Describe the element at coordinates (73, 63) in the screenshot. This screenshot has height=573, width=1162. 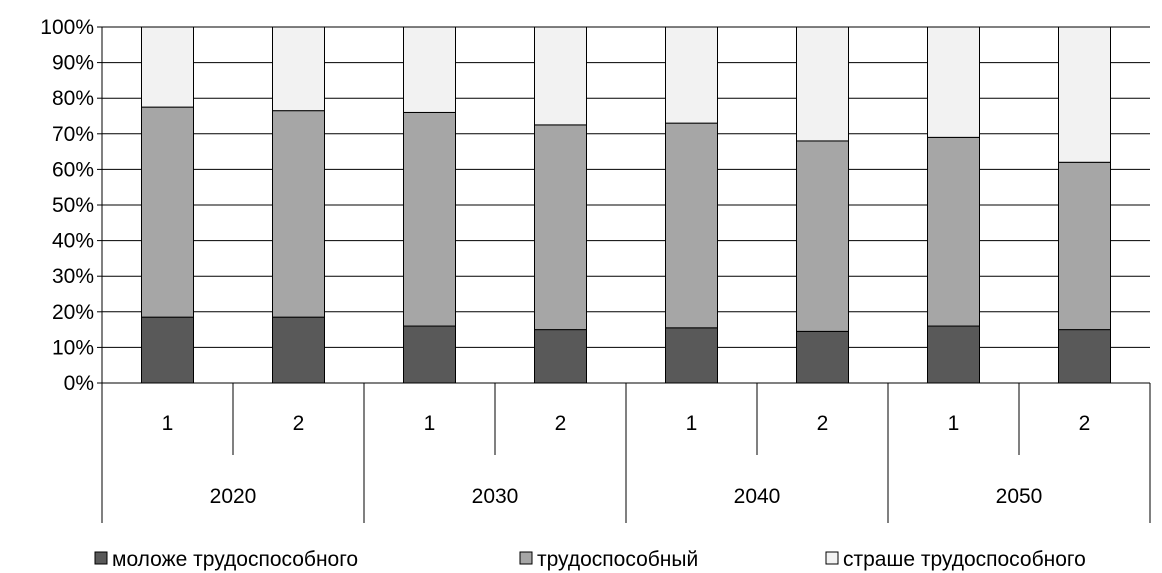
I see `y-tick-label: 90%` at that location.